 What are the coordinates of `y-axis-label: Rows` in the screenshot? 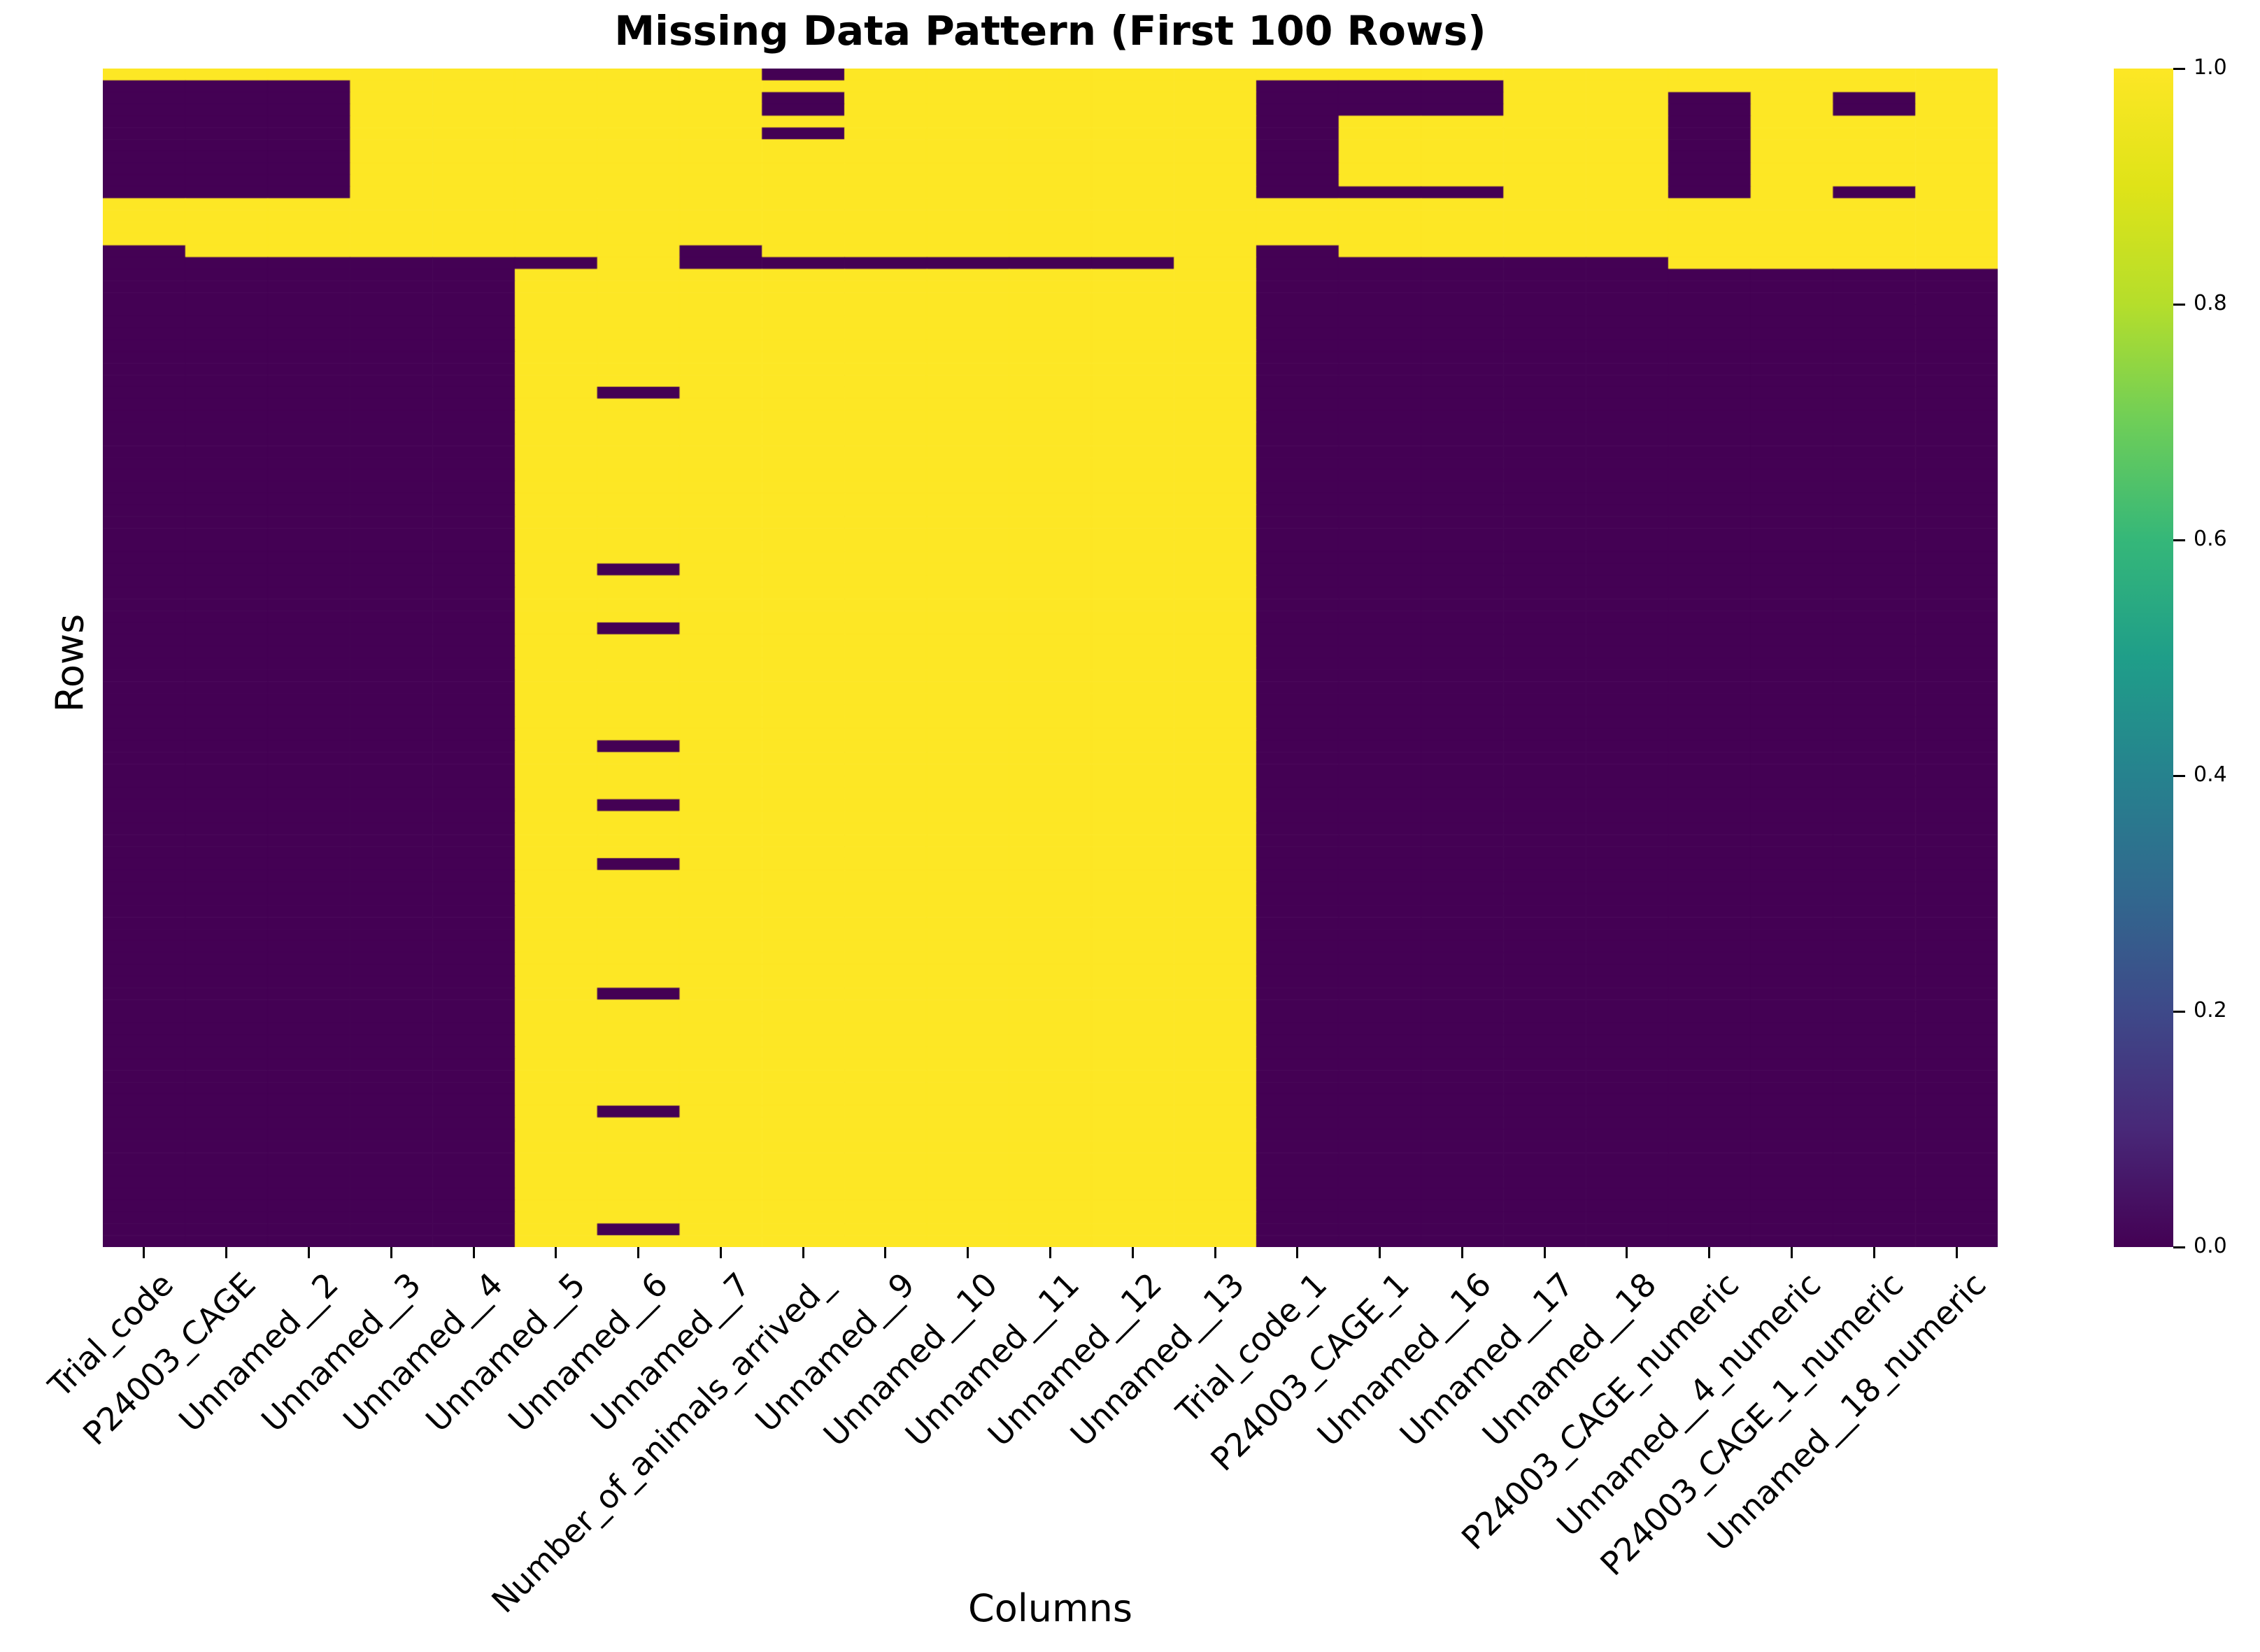 It's located at (70, 663).